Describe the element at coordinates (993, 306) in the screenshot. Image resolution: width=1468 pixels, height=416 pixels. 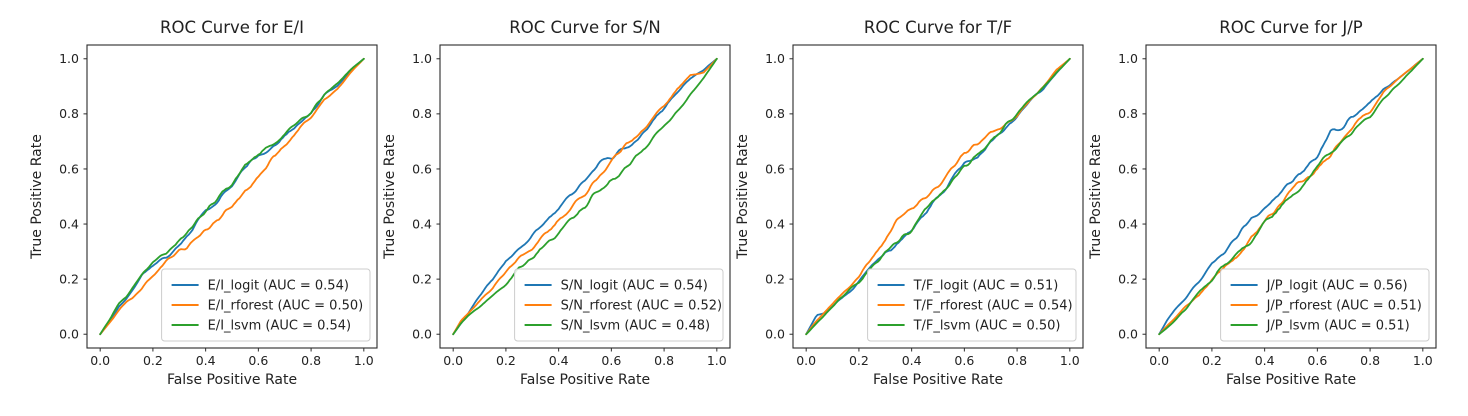
I see `legend-label: T/F_rforest (AUC = 0.54)` at that location.